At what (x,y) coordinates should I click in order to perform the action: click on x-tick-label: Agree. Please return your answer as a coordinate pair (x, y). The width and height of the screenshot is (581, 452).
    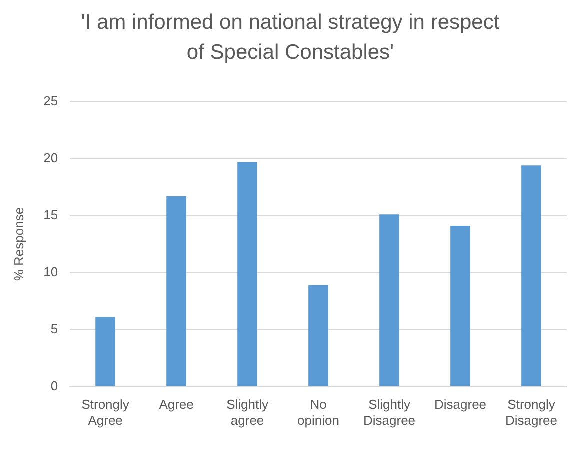
    Looking at the image, I should click on (176, 404).